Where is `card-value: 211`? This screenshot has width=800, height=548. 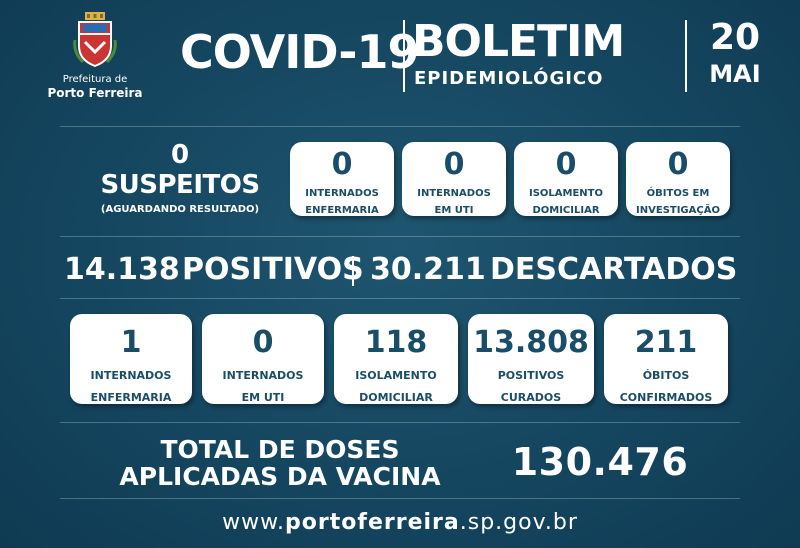
card-value: 211 is located at coordinates (666, 342).